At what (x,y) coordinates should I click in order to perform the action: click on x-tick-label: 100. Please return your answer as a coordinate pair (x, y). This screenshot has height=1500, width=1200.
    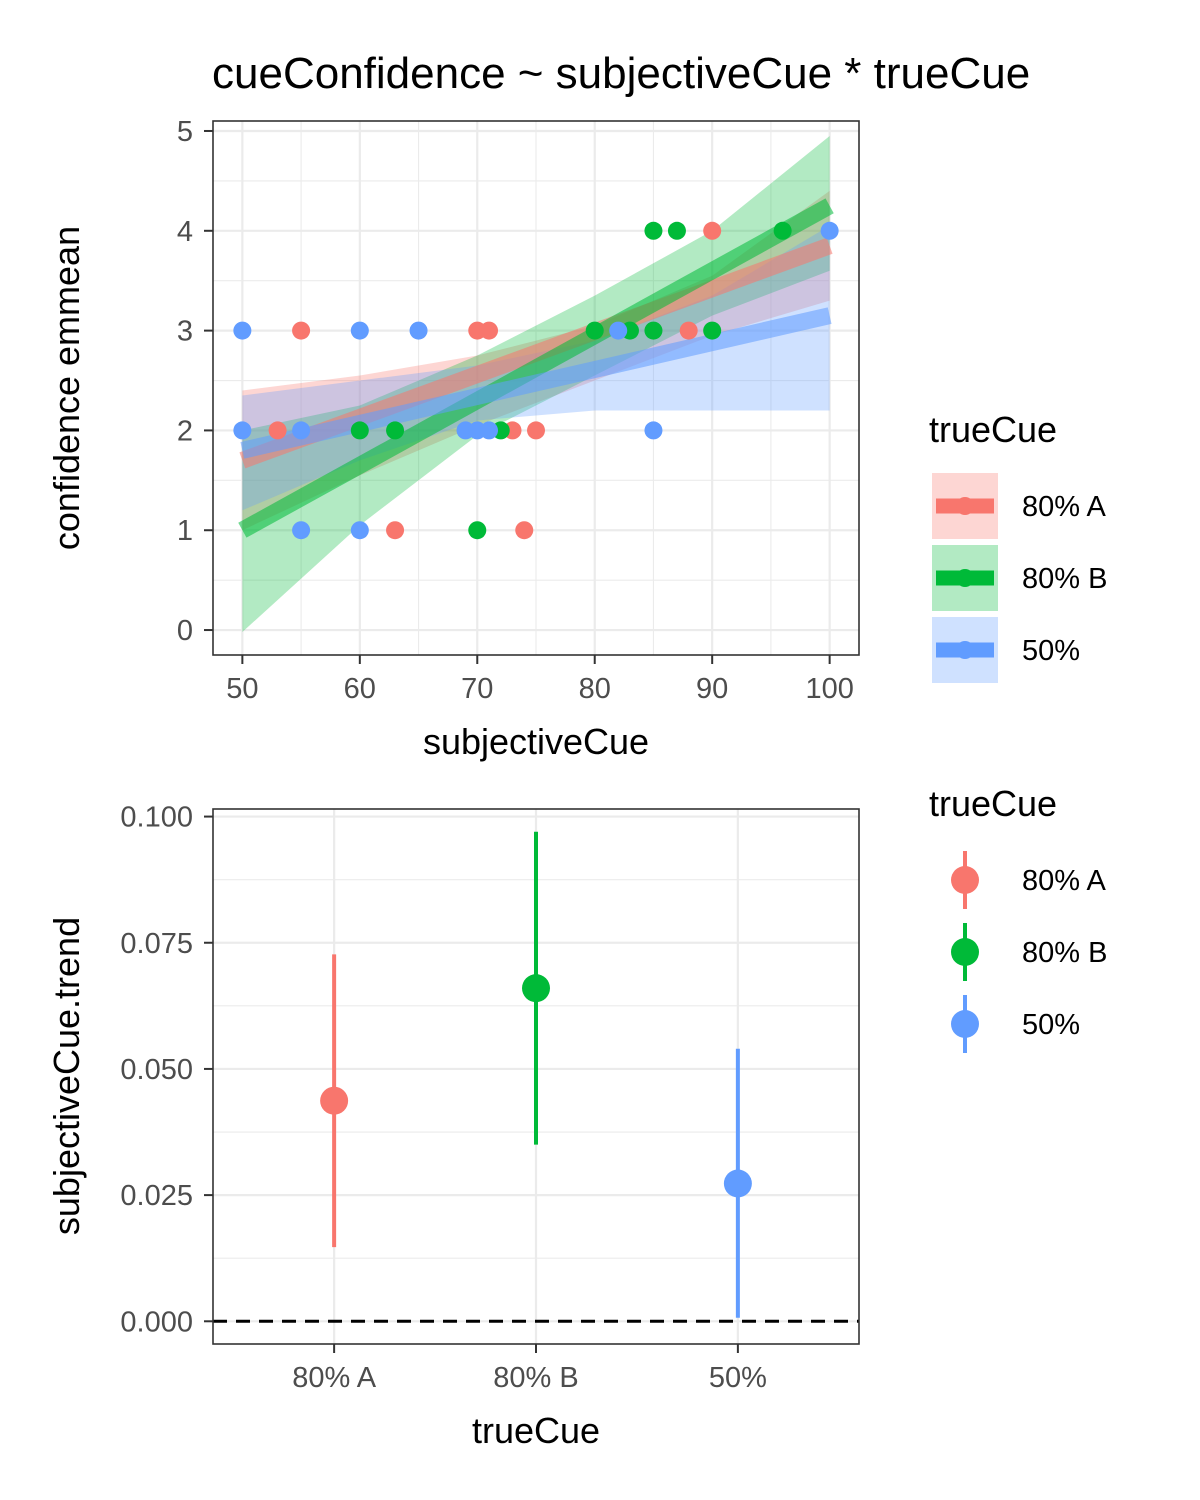
    Looking at the image, I should click on (829, 689).